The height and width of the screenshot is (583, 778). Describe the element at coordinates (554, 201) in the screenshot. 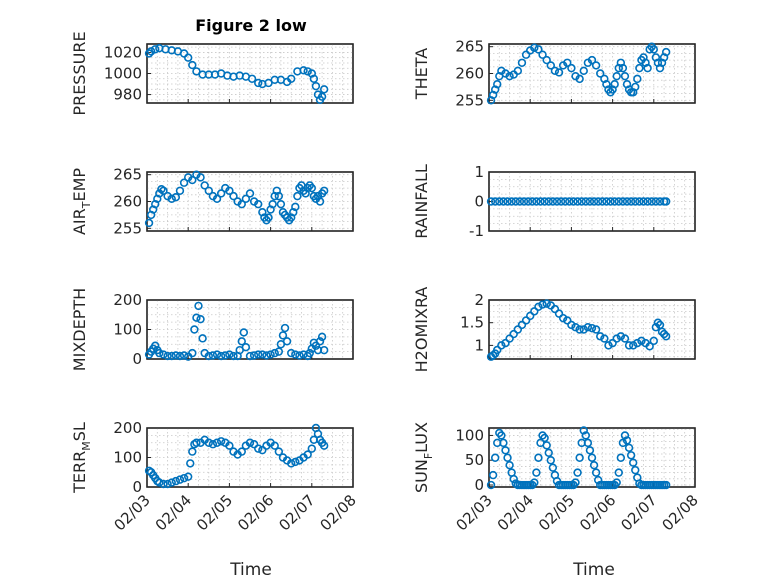

I see `subplot-rainfall: -1 0 1 RAINFALL` at that location.